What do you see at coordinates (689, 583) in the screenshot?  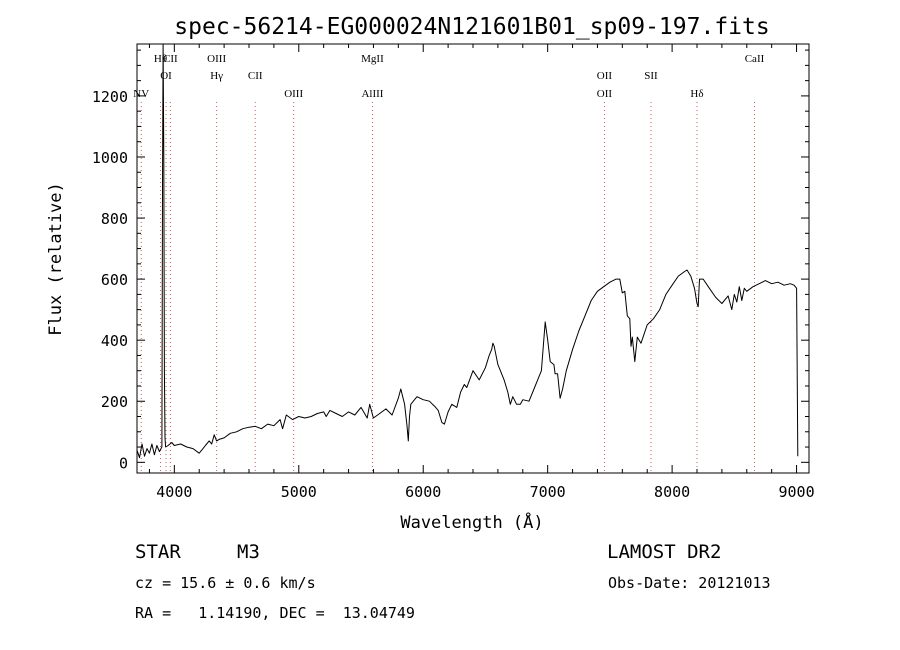 I see `obs-date: Obs-Date: 20121013` at bounding box center [689, 583].